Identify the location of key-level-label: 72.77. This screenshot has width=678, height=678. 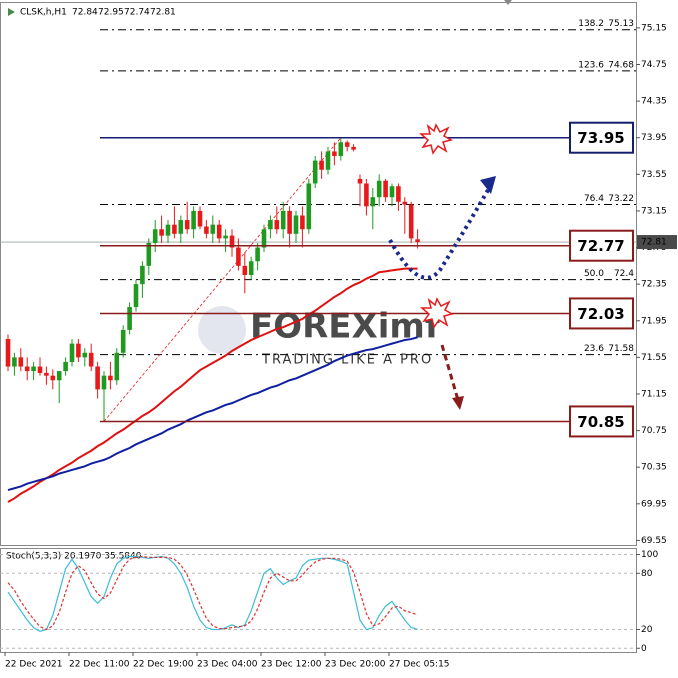
(600, 246).